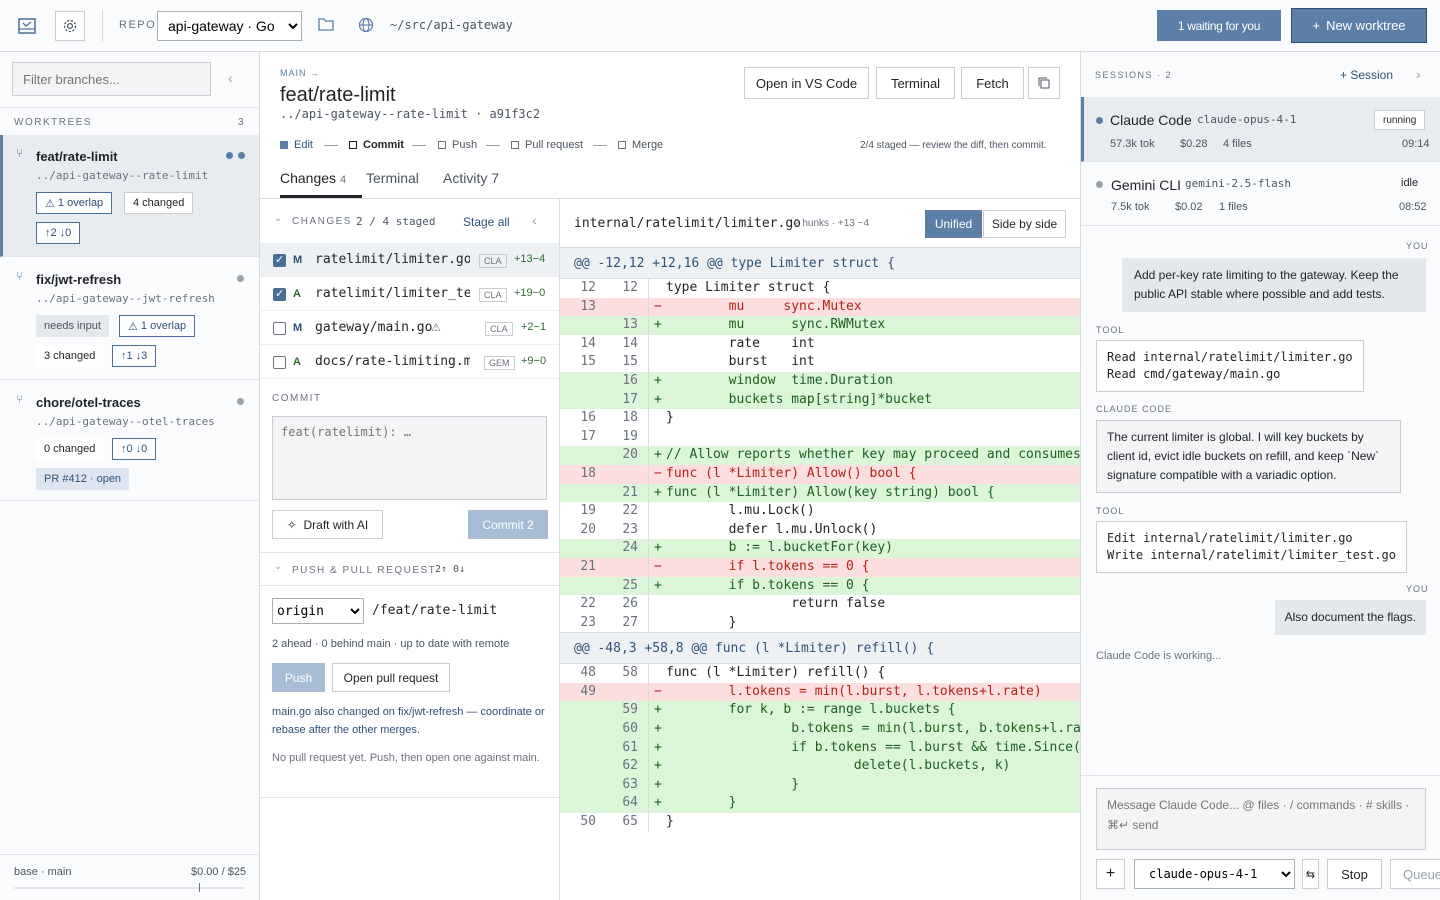  I want to click on step-push: Push, so click(457, 145).